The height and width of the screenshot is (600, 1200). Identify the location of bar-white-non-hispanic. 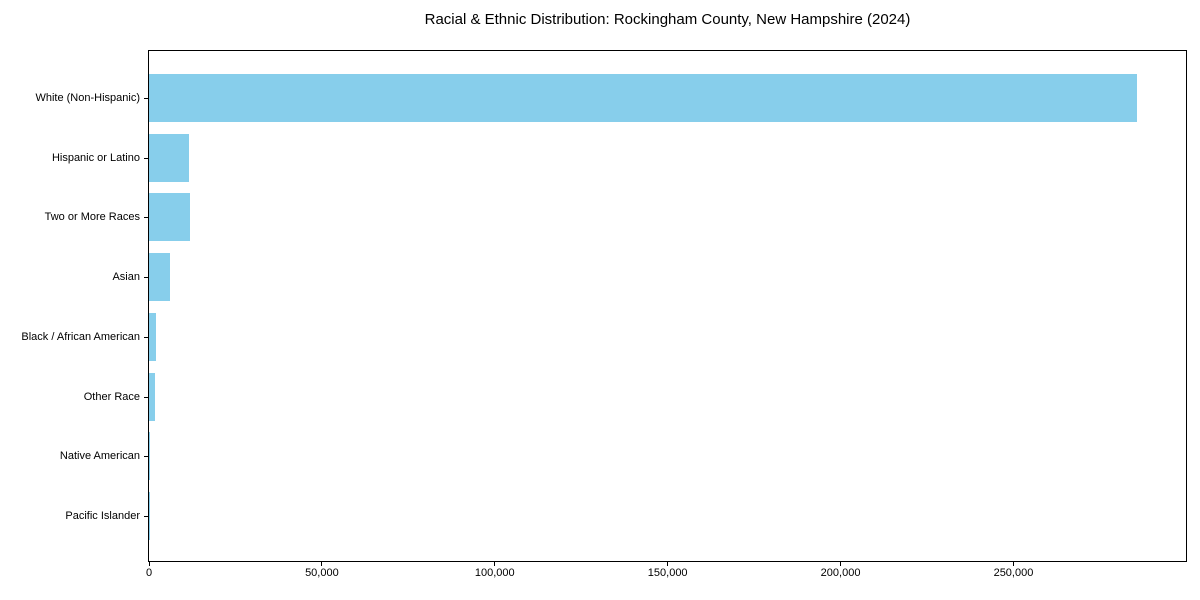
(643, 98).